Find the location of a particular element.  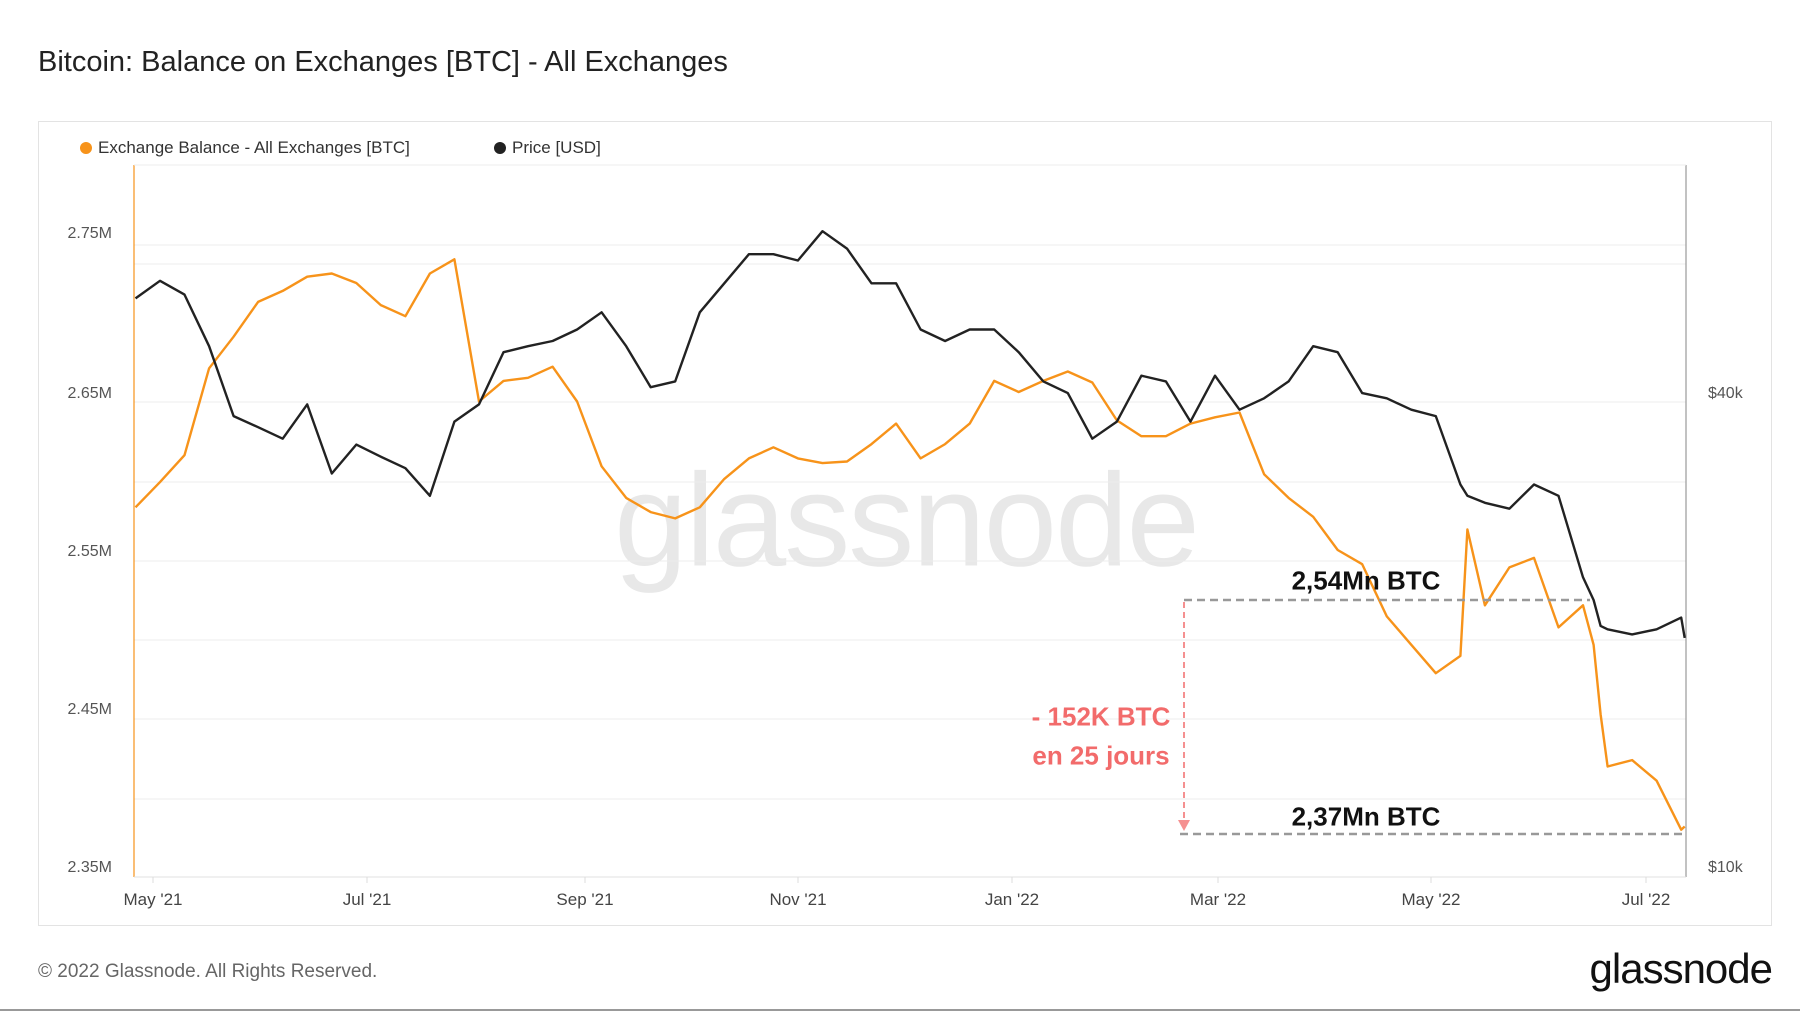

legend-label: Price [USD] is located at coordinates (556, 147).